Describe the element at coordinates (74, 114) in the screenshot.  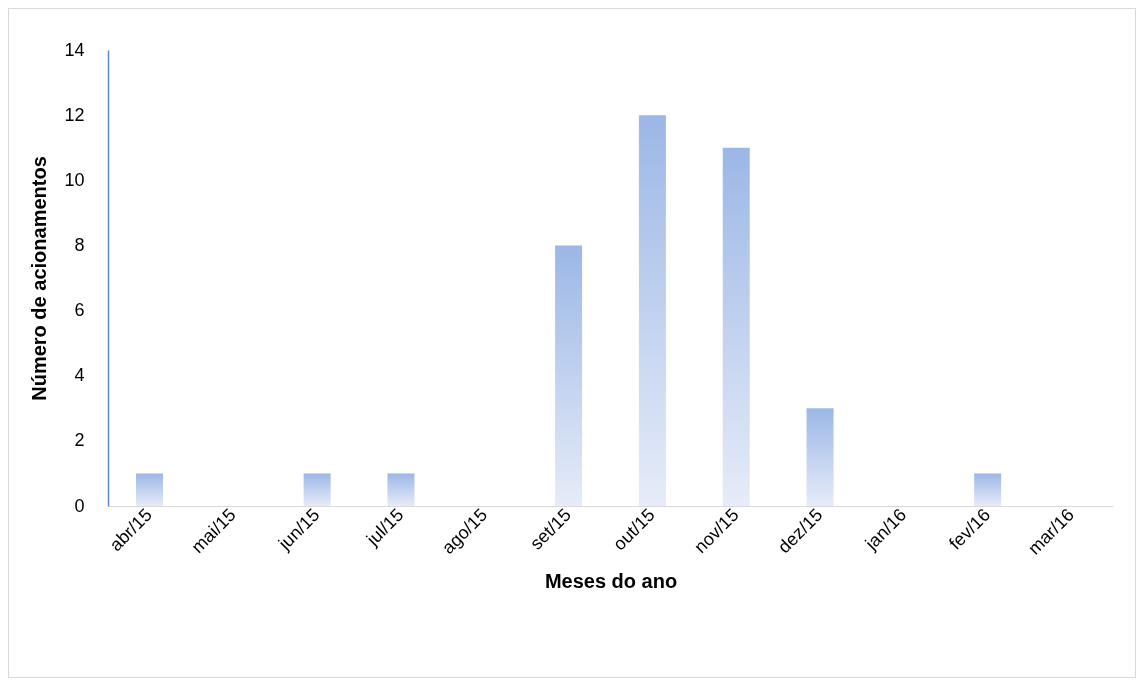
I see `y-tick-label: 12` at that location.